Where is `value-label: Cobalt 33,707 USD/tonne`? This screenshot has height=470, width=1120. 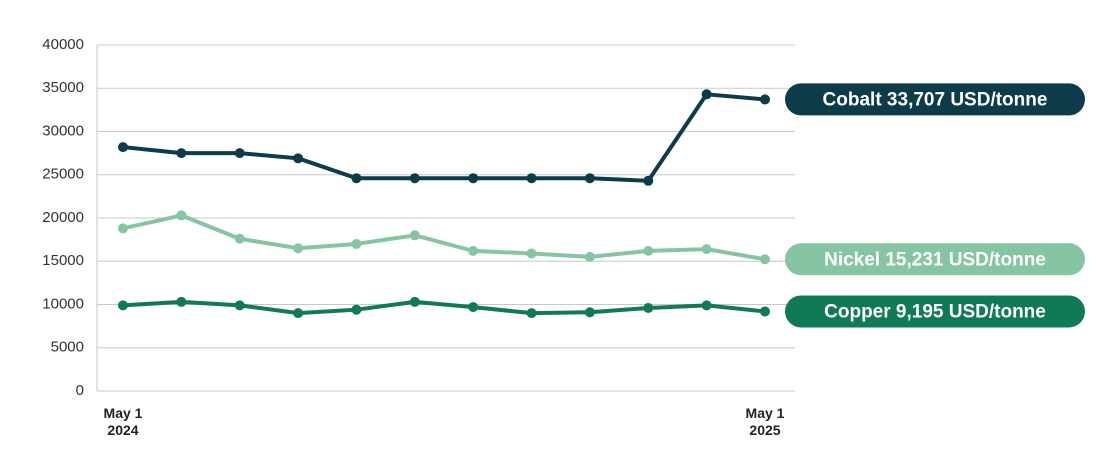
value-label: Cobalt 33,707 USD/tonne is located at coordinates (935, 99).